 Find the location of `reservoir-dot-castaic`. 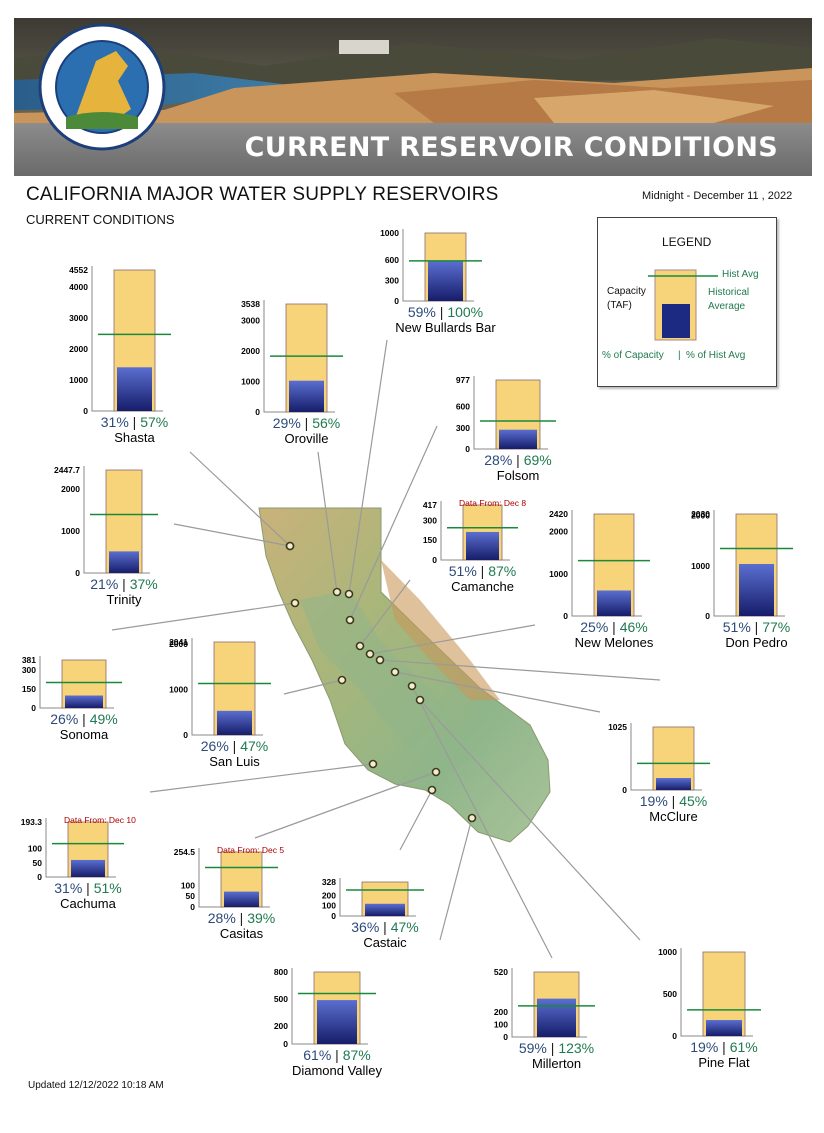

reservoir-dot-castaic is located at coordinates (432, 790).